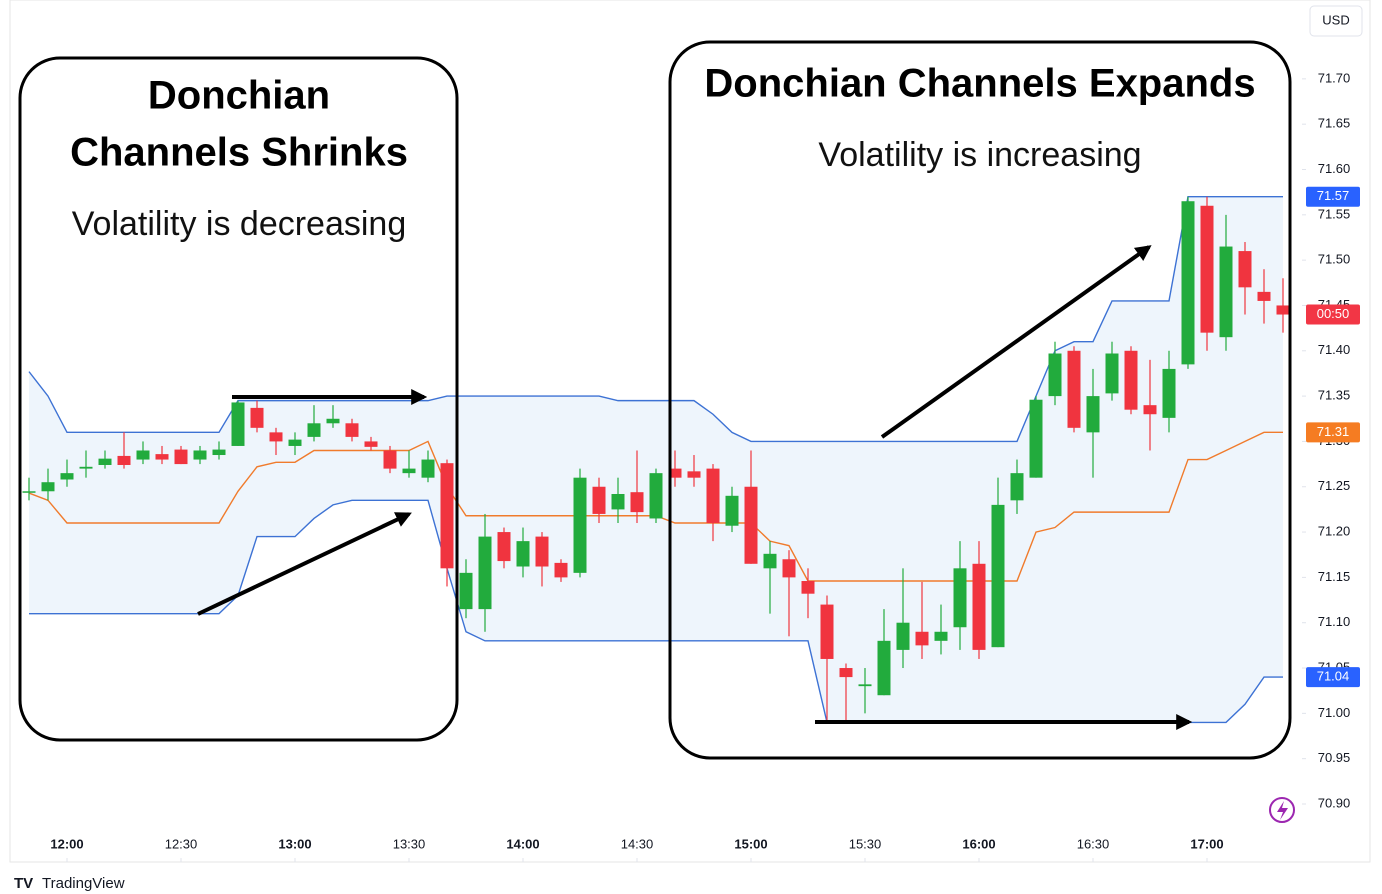 This screenshot has width=1382, height=894. Describe the element at coordinates (1334, 757) in the screenshot. I see `y-tick-label: 70.95` at that location.